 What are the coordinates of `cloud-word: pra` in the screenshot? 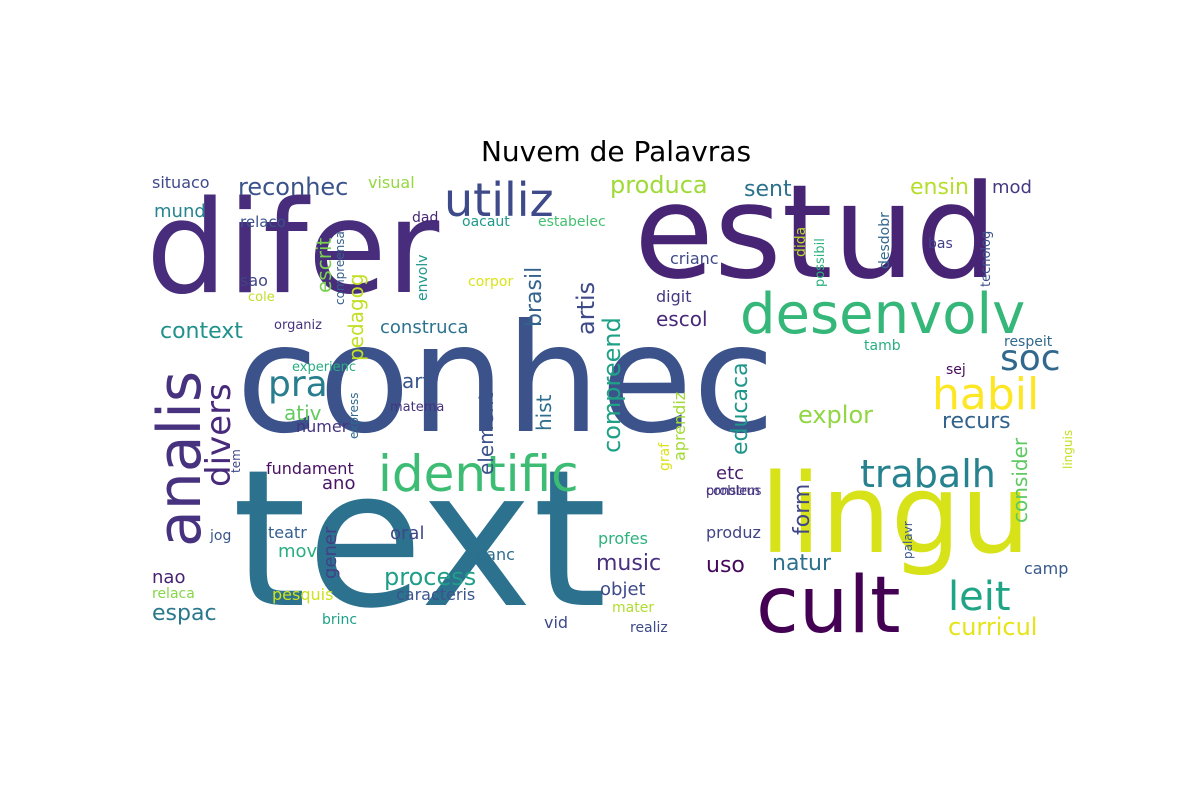 It's located at (298, 384).